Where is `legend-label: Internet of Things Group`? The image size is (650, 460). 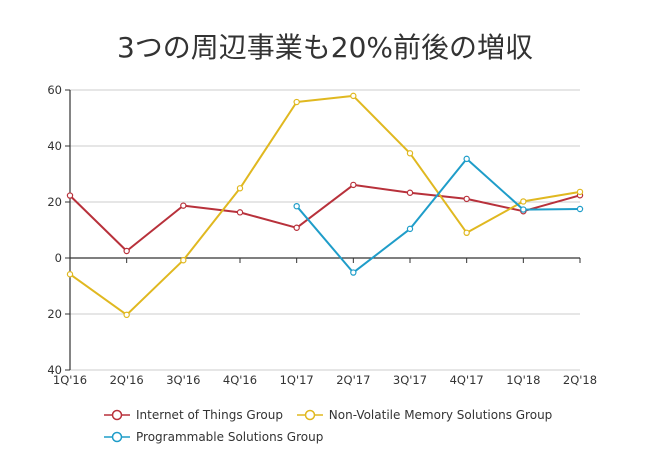
legend-label: Internet of Things Group is located at coordinates (209, 415).